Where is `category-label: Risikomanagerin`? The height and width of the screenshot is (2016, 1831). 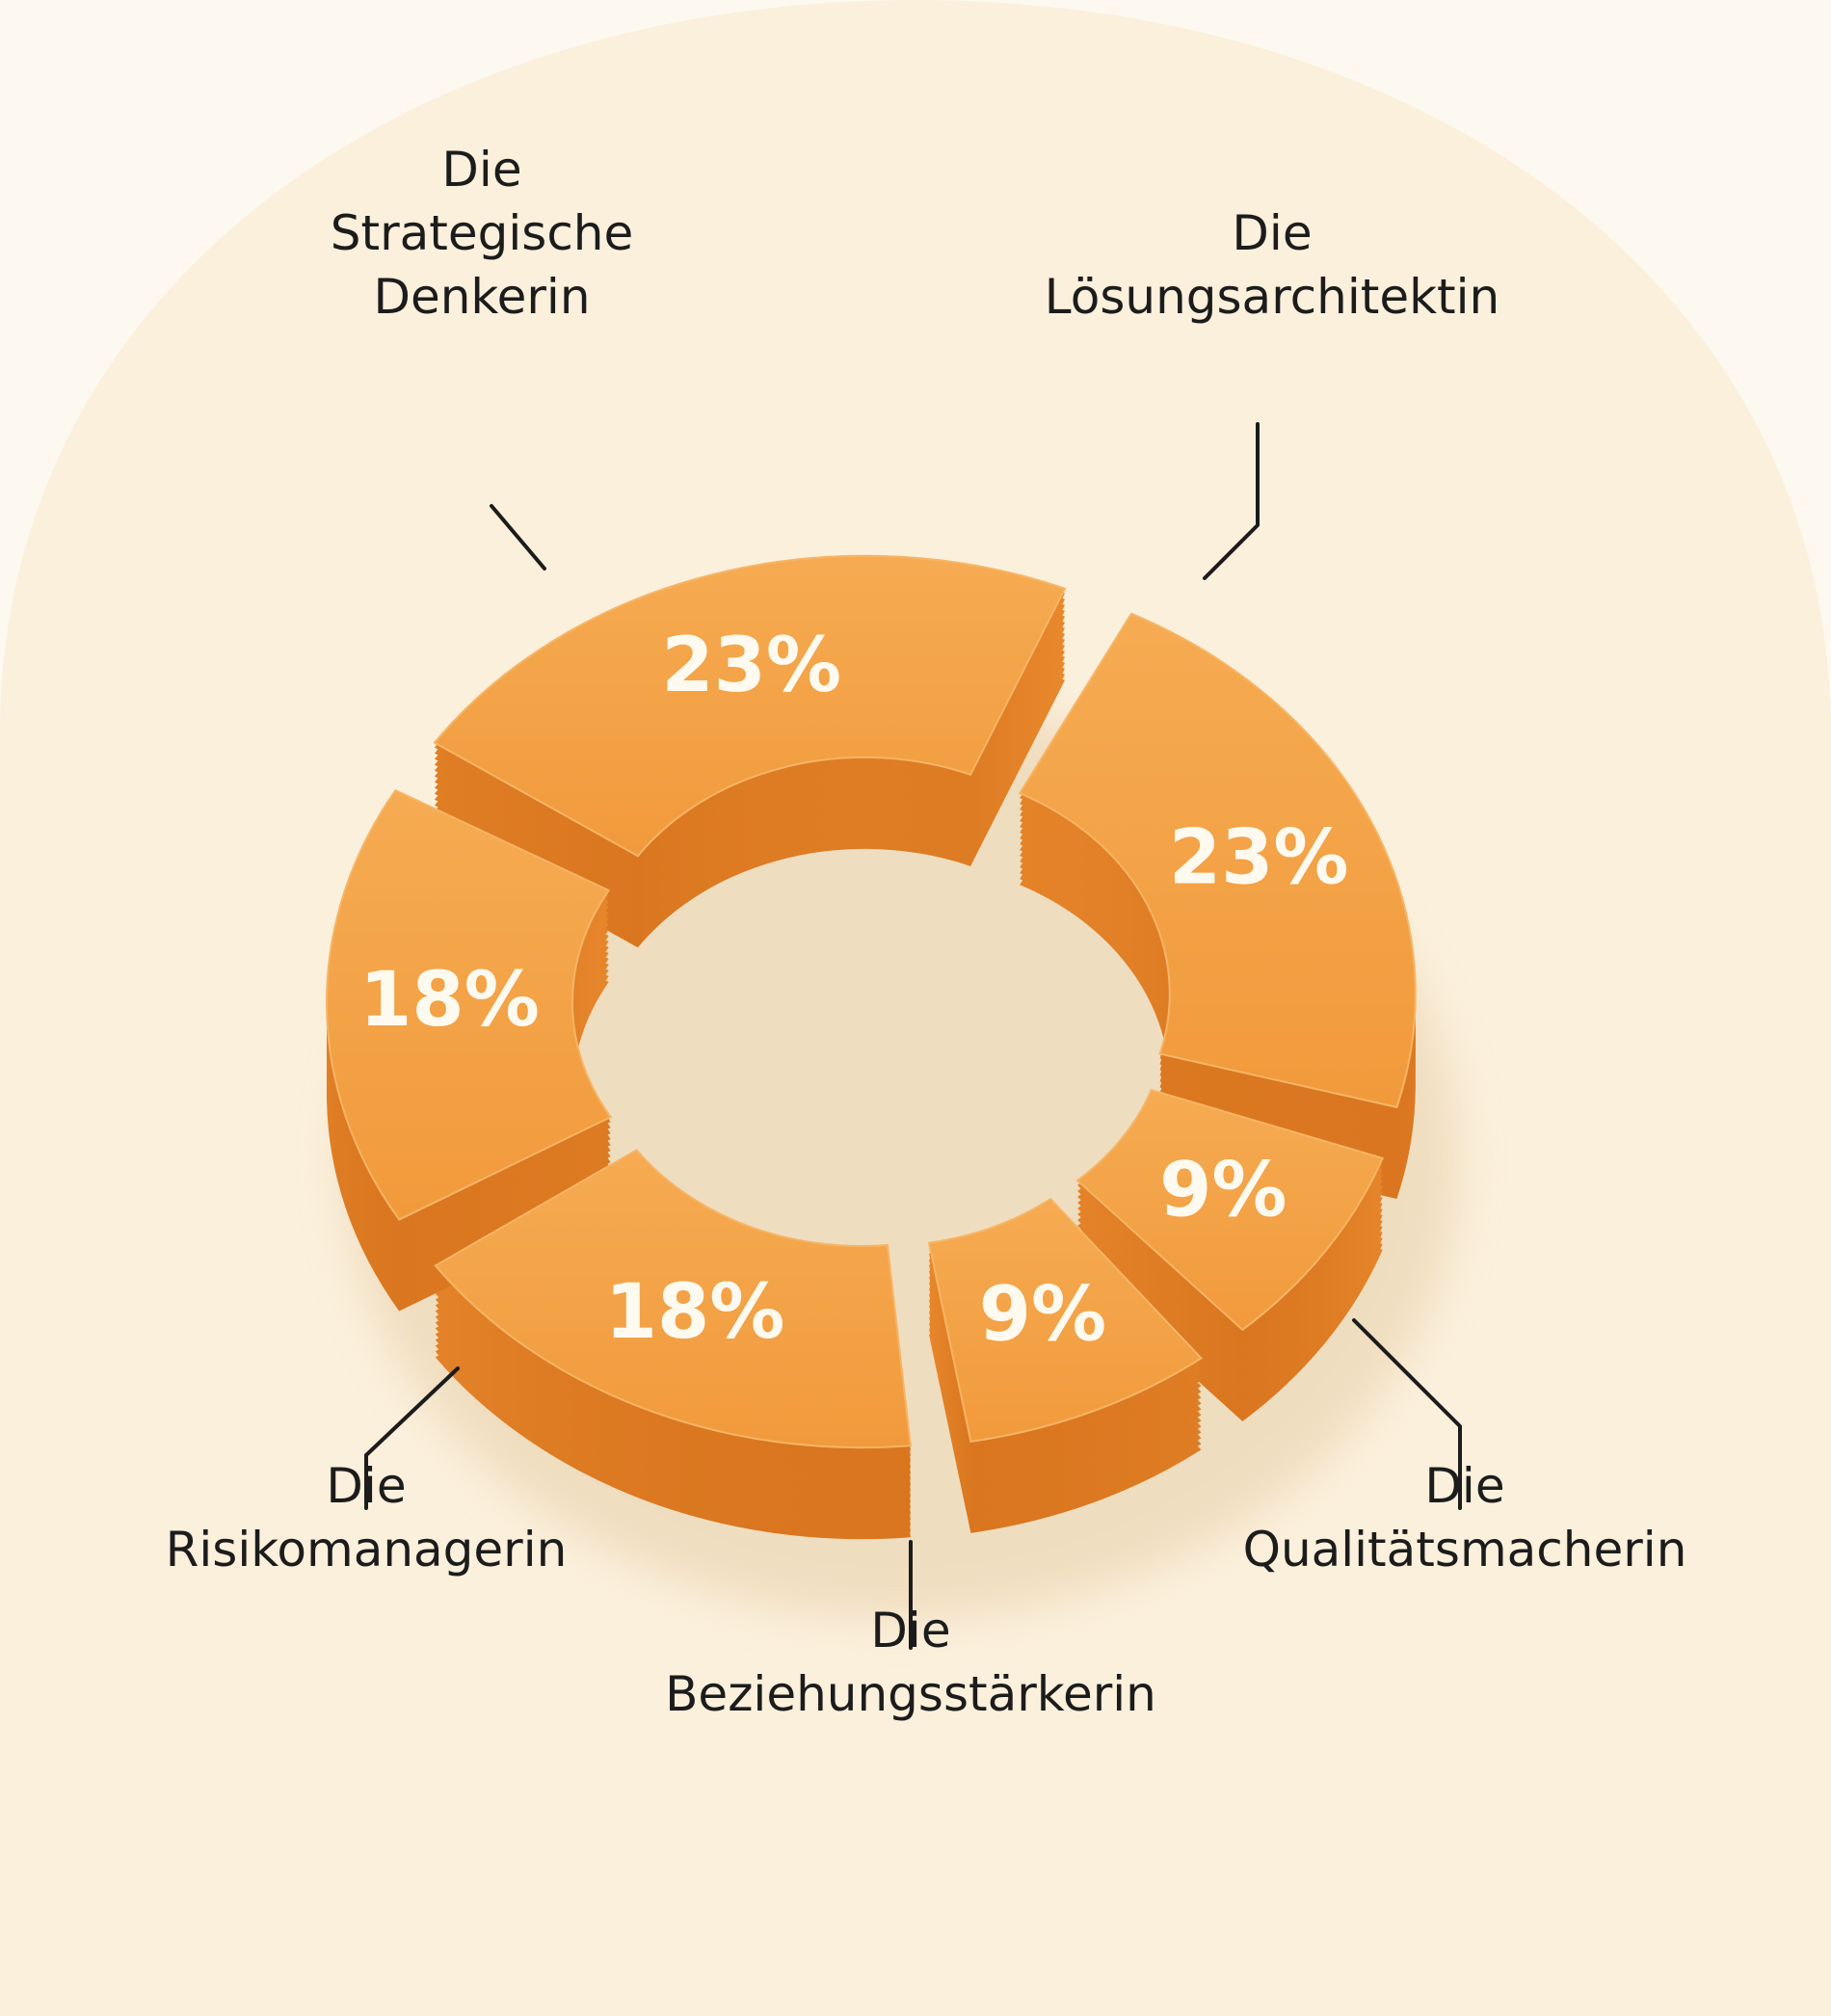
category-label: Risikomanagerin is located at coordinates (367, 1550).